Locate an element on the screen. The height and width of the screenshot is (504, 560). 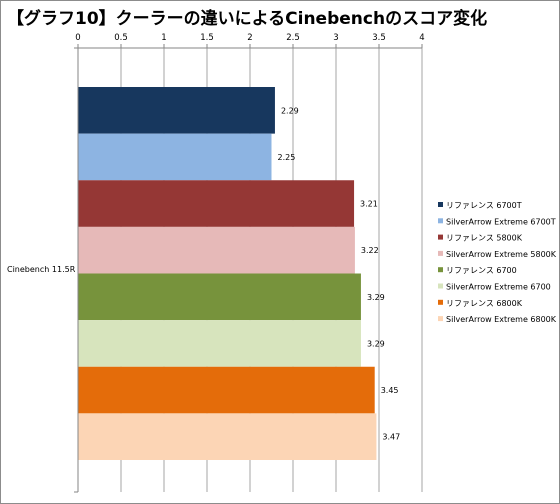
x-tick-label: 2.5 is located at coordinates (293, 38).